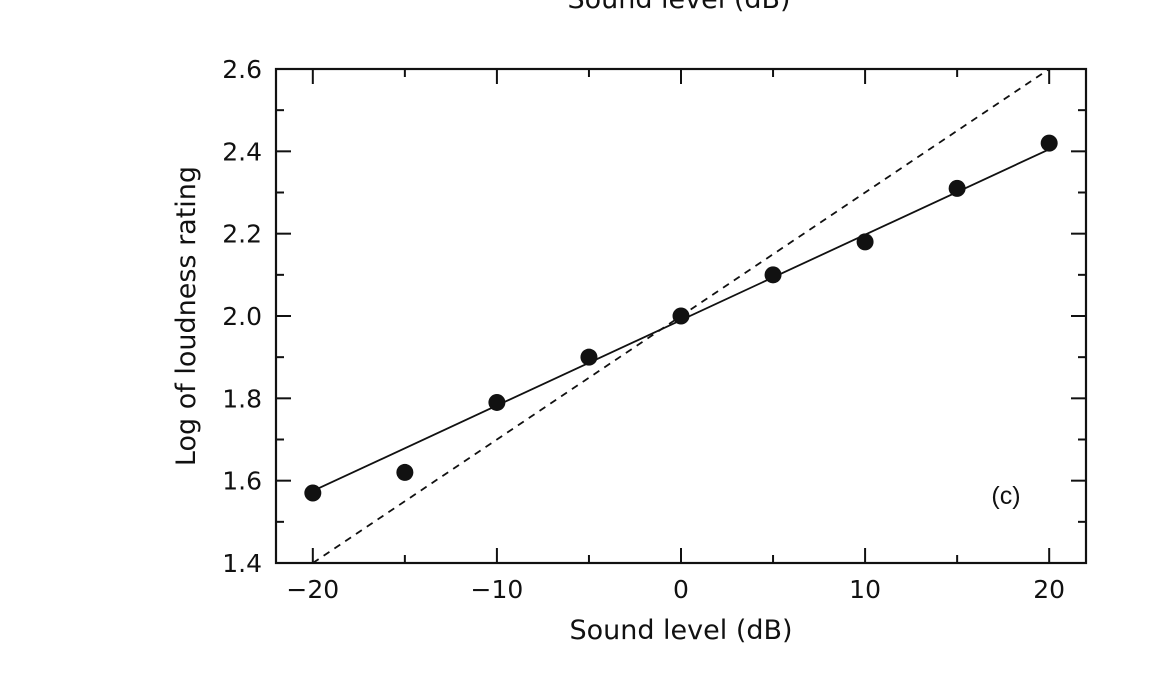 The width and height of the screenshot is (1154, 680). What do you see at coordinates (242, 563) in the screenshot?
I see `y-tick-label: 1.4` at bounding box center [242, 563].